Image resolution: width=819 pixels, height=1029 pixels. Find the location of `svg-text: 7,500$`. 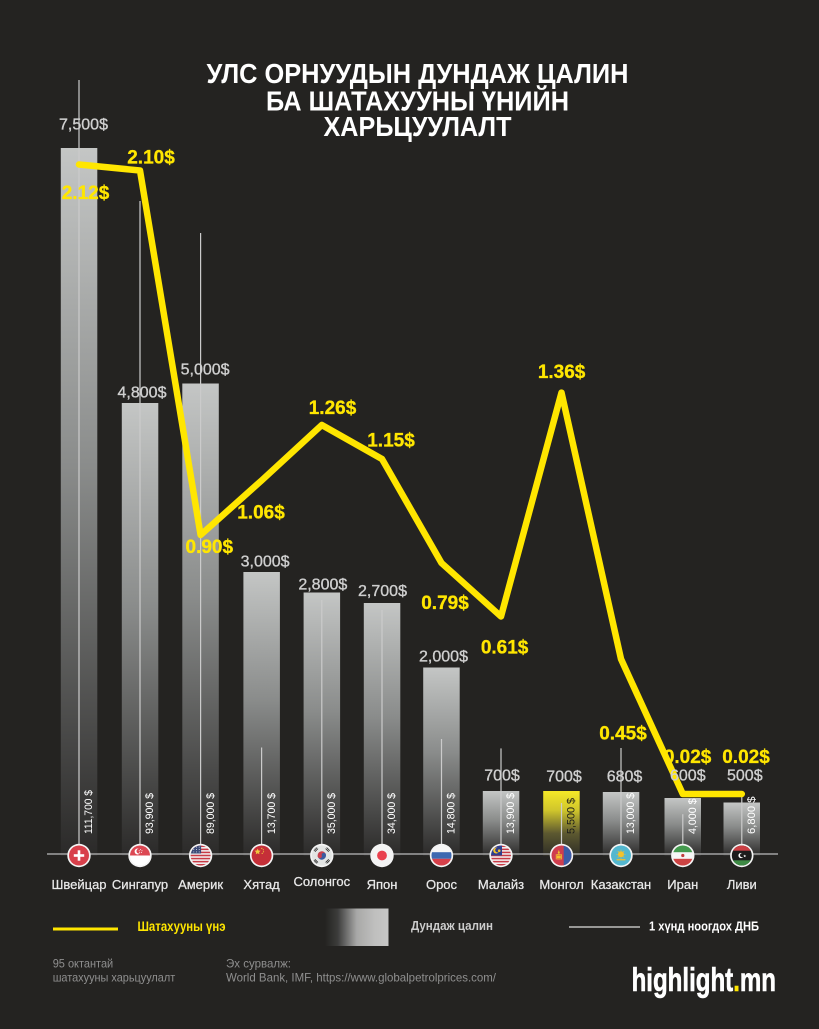

svg-text: 7,500$ is located at coordinates (83, 125).